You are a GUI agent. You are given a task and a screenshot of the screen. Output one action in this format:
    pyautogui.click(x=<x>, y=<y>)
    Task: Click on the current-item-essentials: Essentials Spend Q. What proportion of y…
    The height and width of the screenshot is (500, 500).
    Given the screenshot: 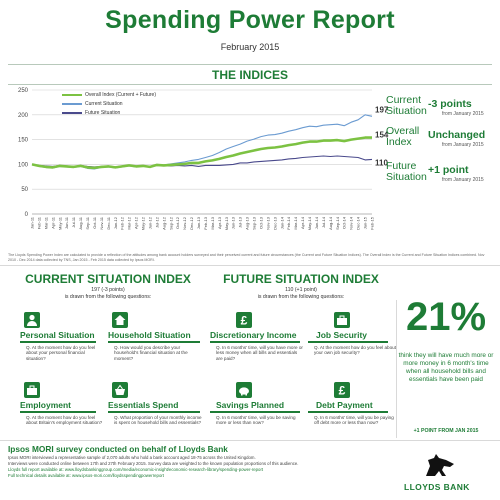 What is the action you would take?
    pyautogui.click(x=156, y=404)
    